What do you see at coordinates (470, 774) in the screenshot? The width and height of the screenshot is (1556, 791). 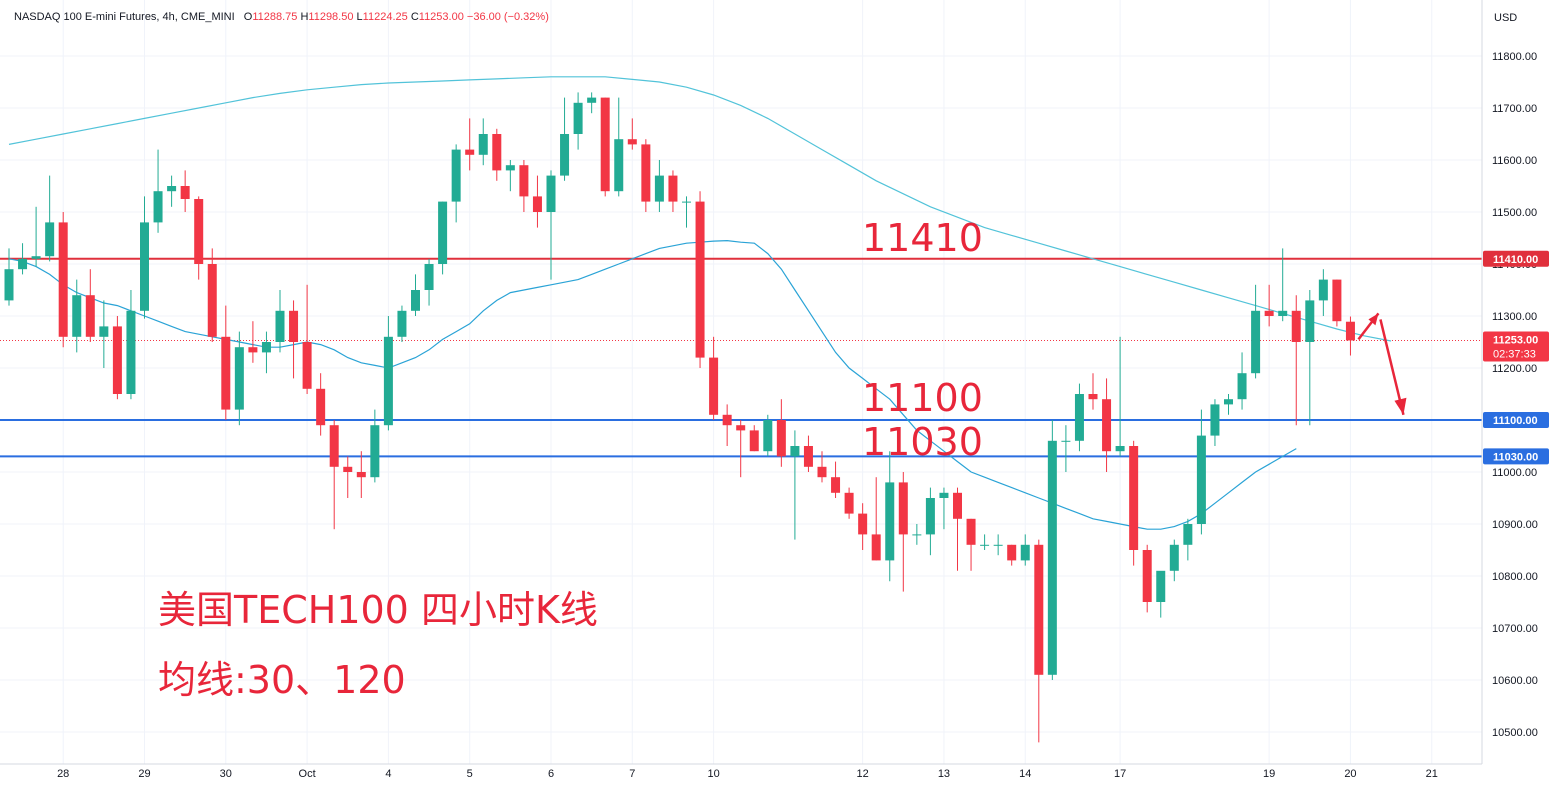 I see `time-tick-label: 5` at bounding box center [470, 774].